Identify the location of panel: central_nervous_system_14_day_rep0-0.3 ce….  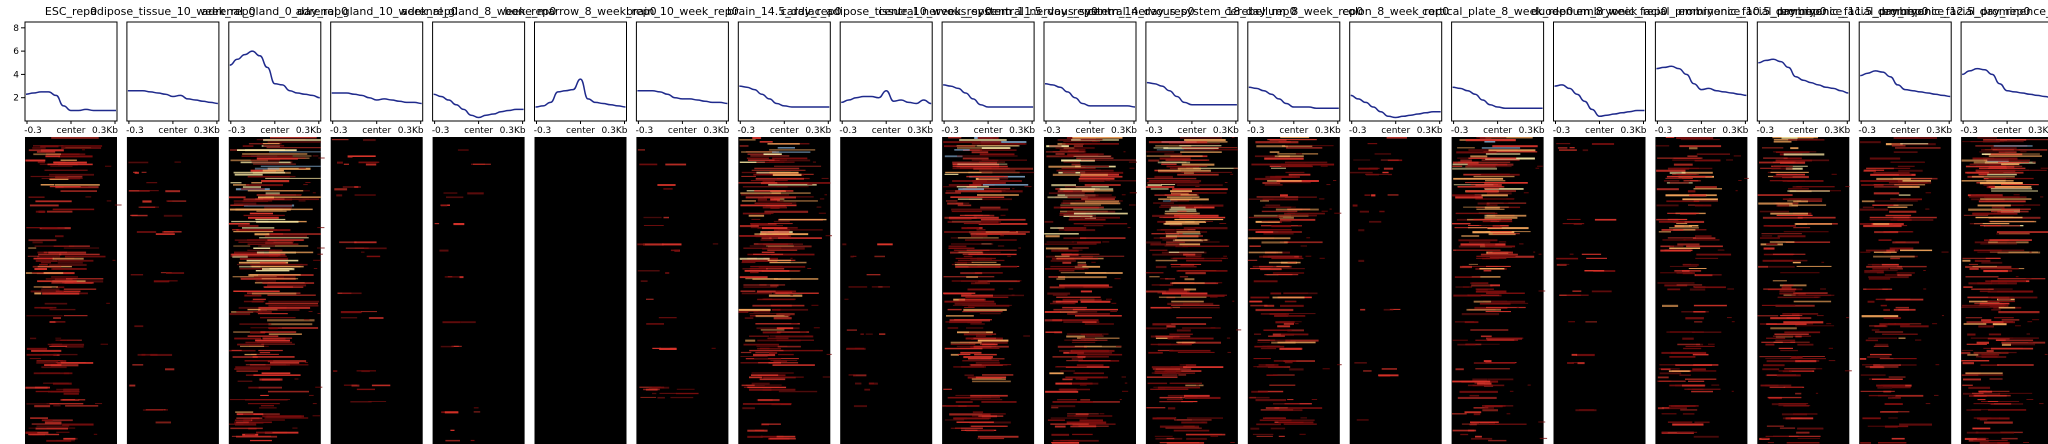
(1090, 224).